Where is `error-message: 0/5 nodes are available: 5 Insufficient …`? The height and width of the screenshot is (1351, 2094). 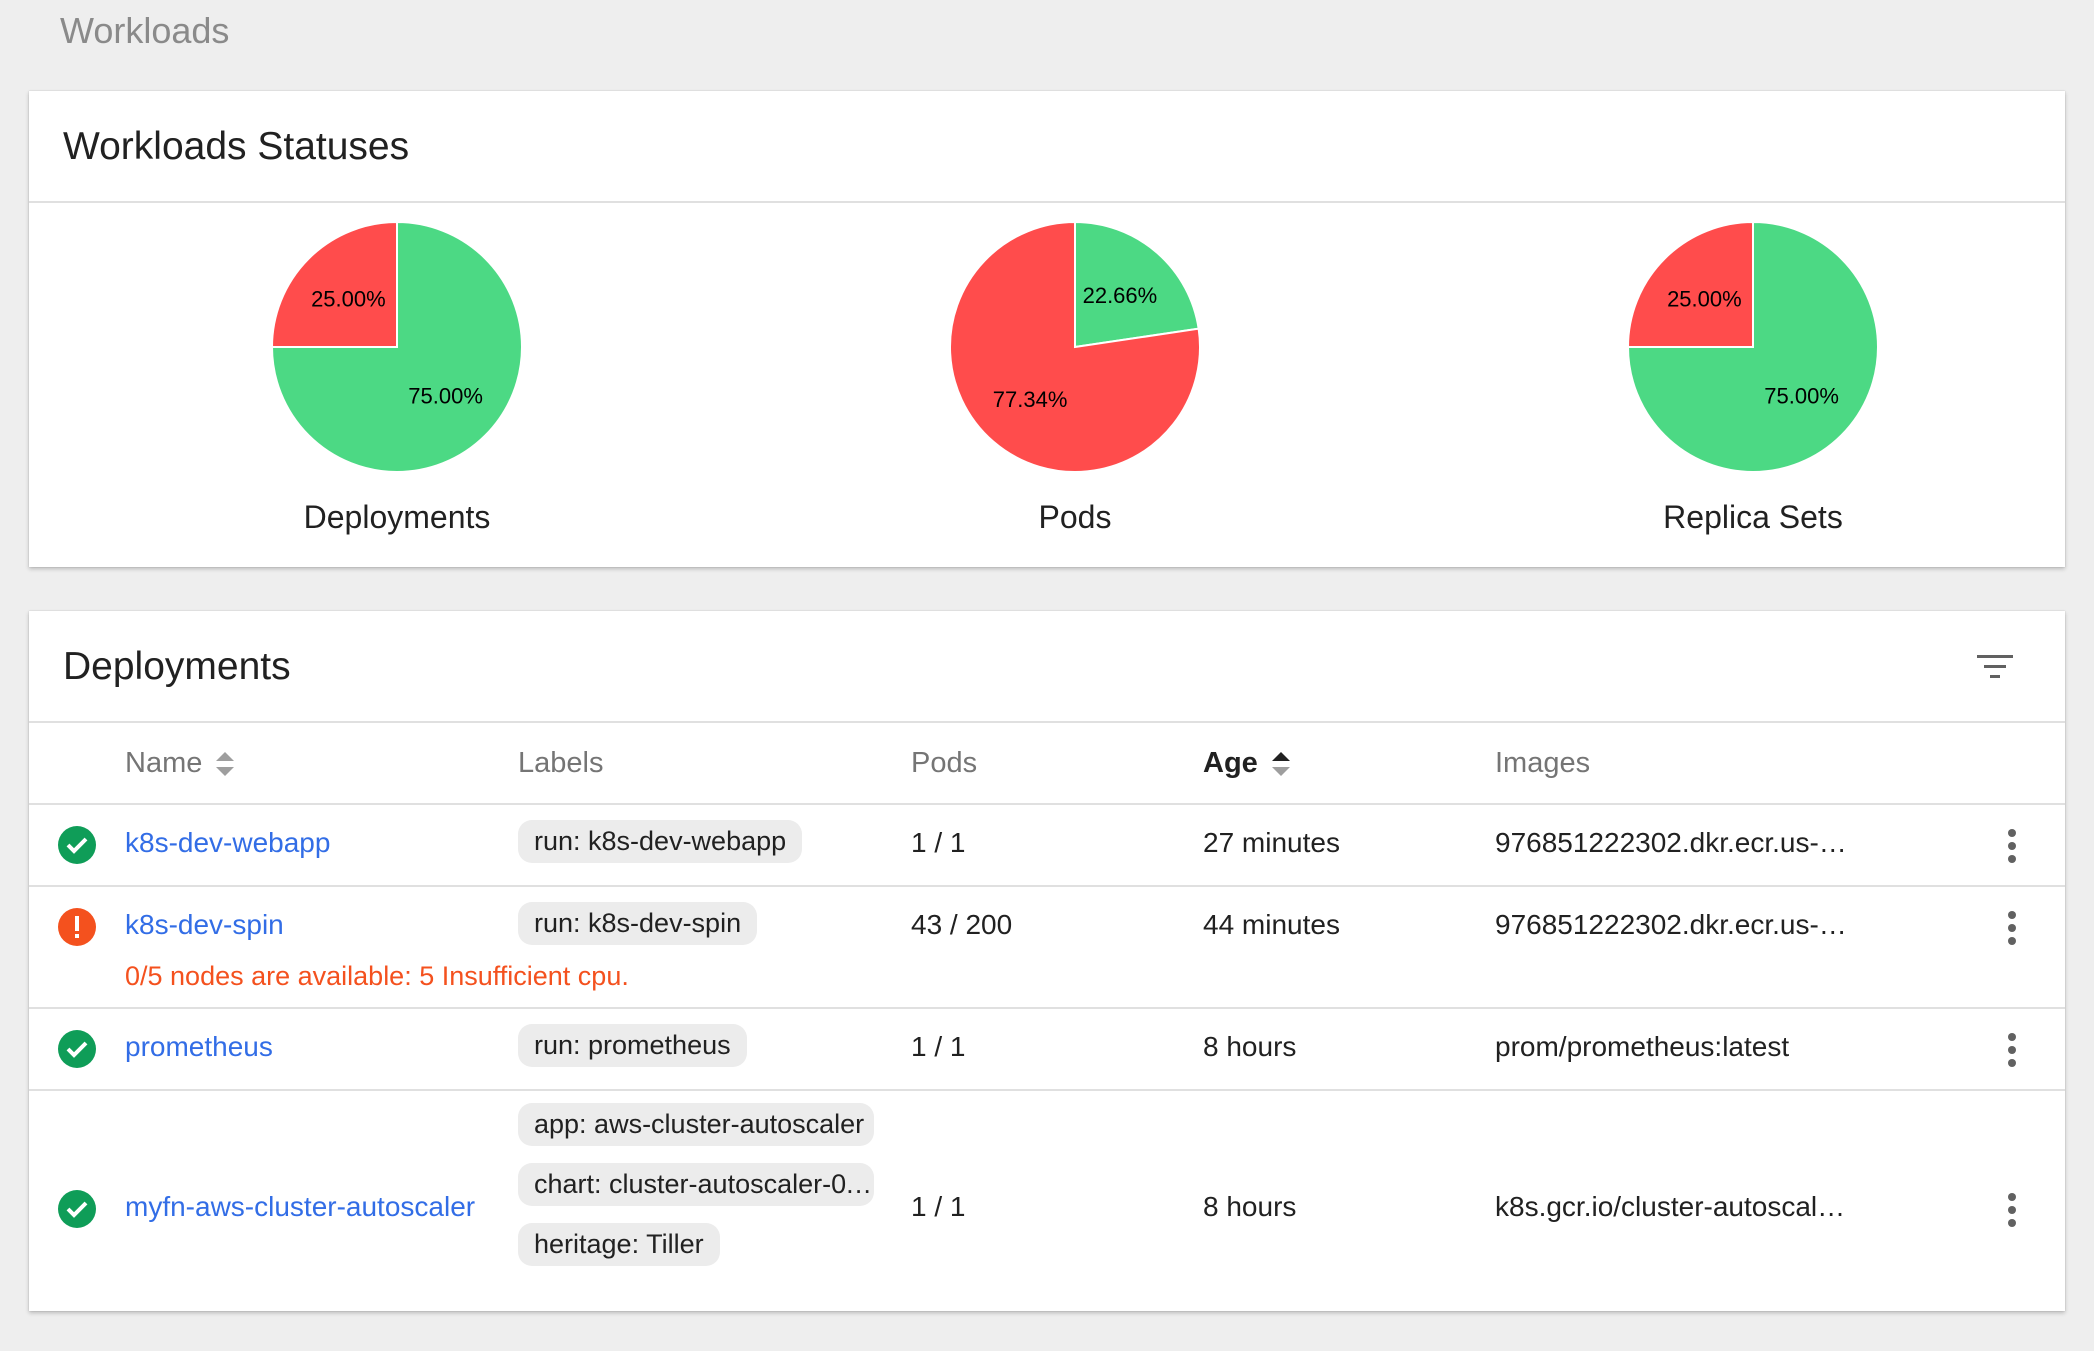
error-message: 0/5 nodes are available: 5 Insufficient … is located at coordinates (377, 976).